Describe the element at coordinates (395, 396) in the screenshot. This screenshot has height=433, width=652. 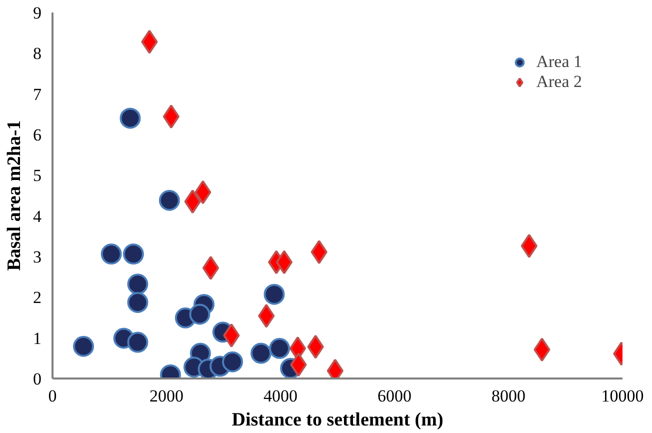
I see `x-tick-label: 6000` at that location.